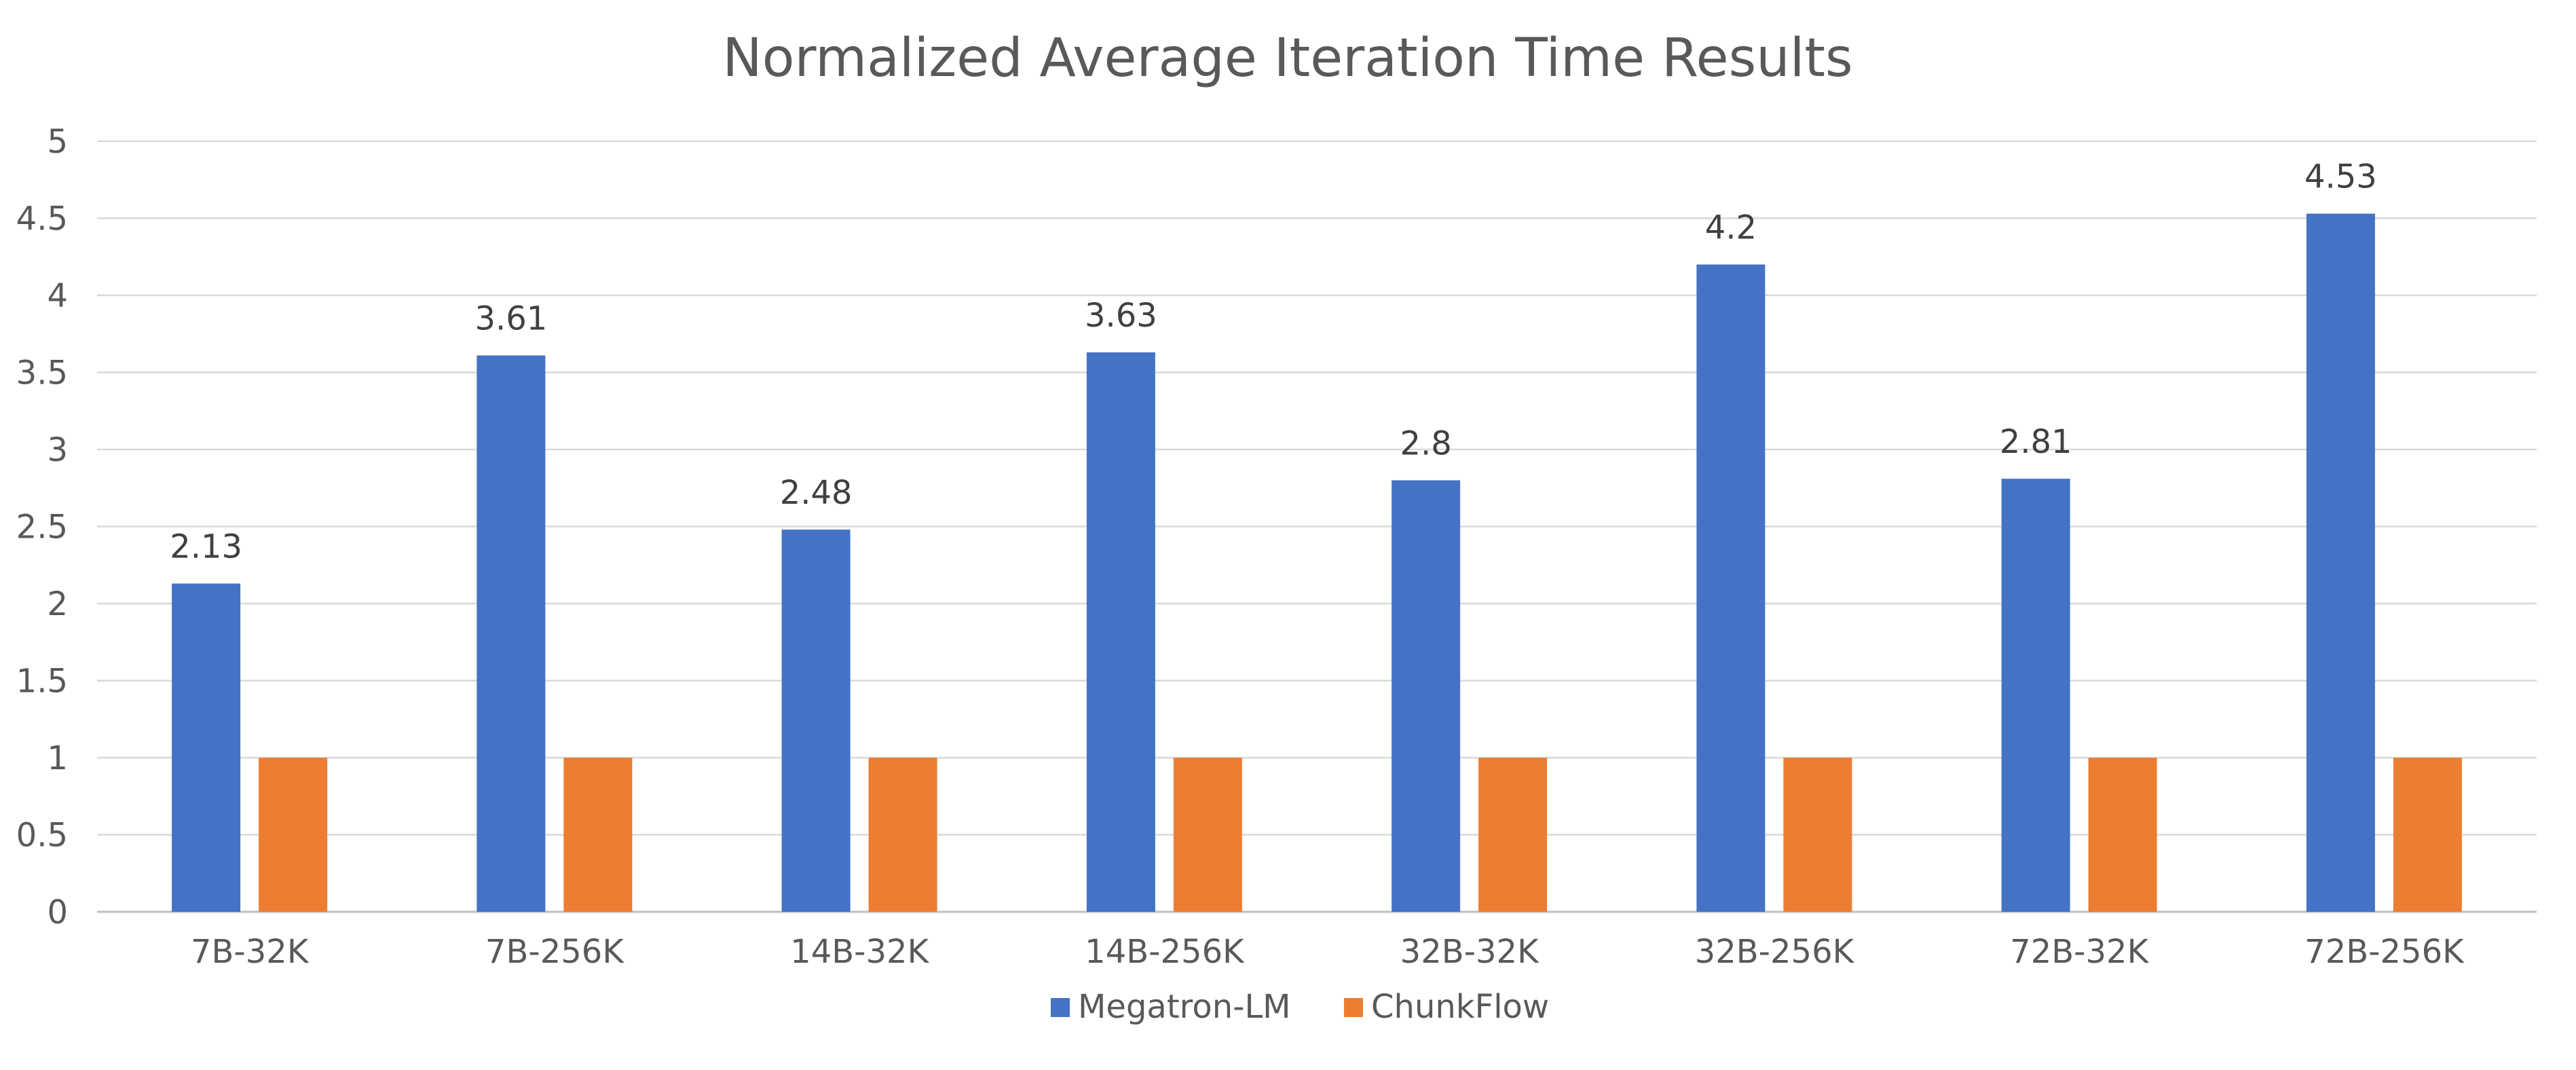 This screenshot has width=2576, height=1070. I want to click on y-tick-label: 3.5, so click(42, 373).